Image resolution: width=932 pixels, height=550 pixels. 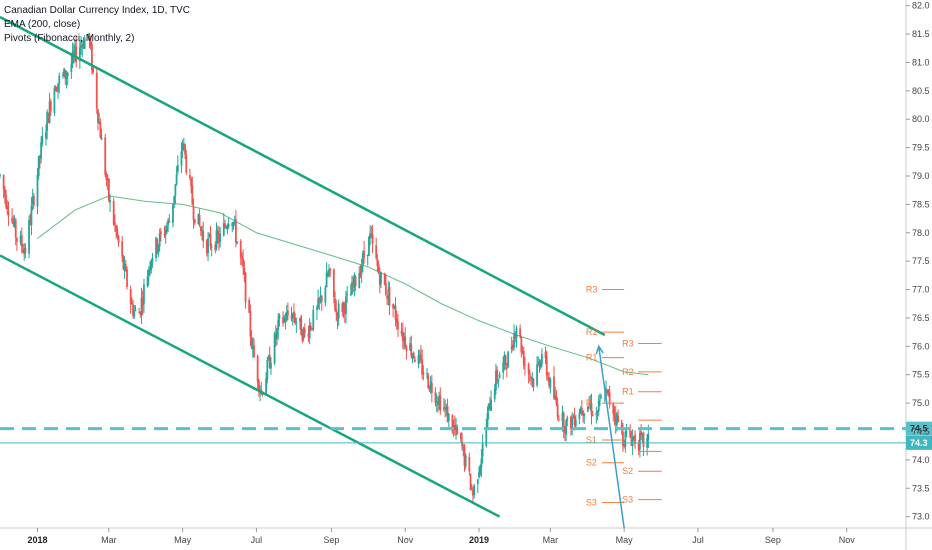 What do you see at coordinates (921, 91) in the screenshot?
I see `y-tick-label: 80.5` at bounding box center [921, 91].